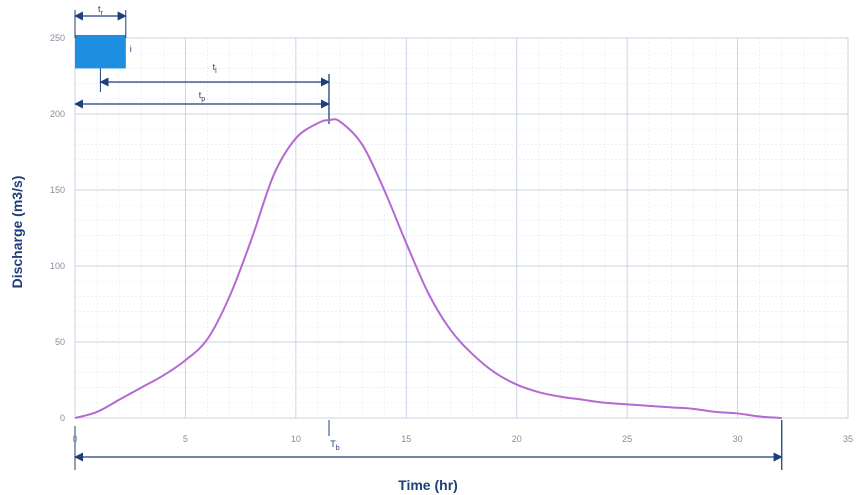 This screenshot has height=495, width=858. What do you see at coordinates (338, 448) in the screenshot?
I see `base-time-label-subscript: b` at bounding box center [338, 448].